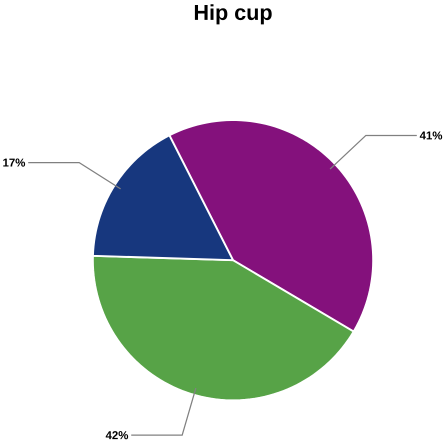  What do you see at coordinates (117, 435) in the screenshot?
I see `data-label: 42%` at bounding box center [117, 435].